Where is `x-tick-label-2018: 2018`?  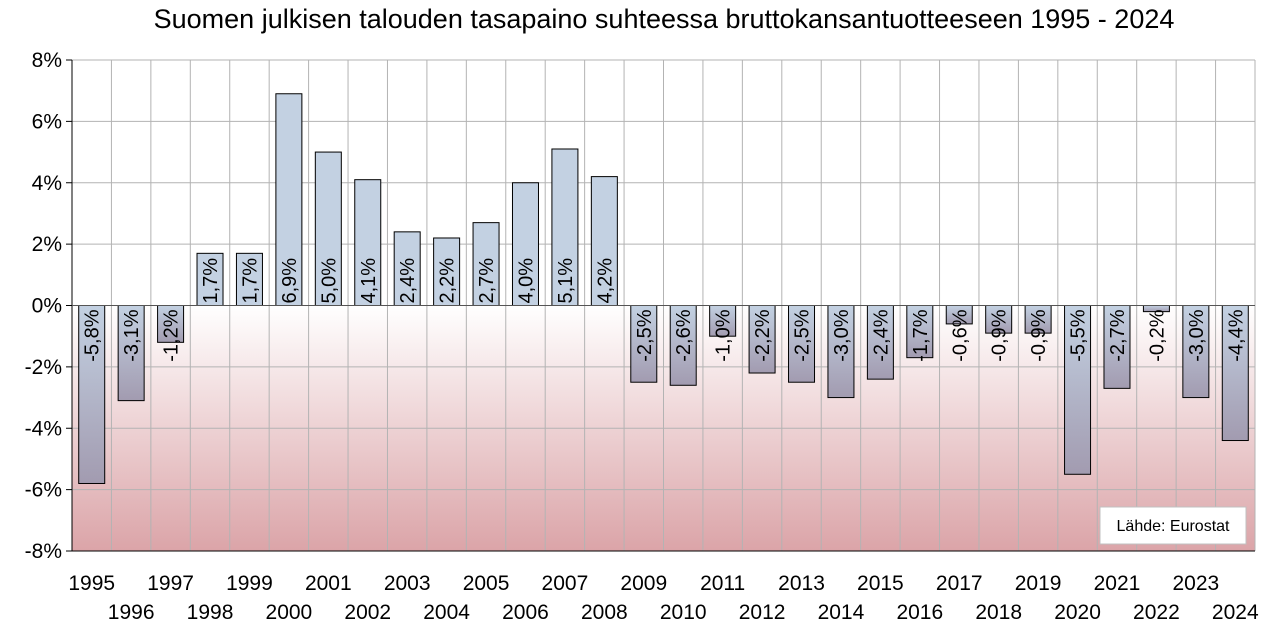
x-tick-label-2018: 2018 is located at coordinates (998, 612).